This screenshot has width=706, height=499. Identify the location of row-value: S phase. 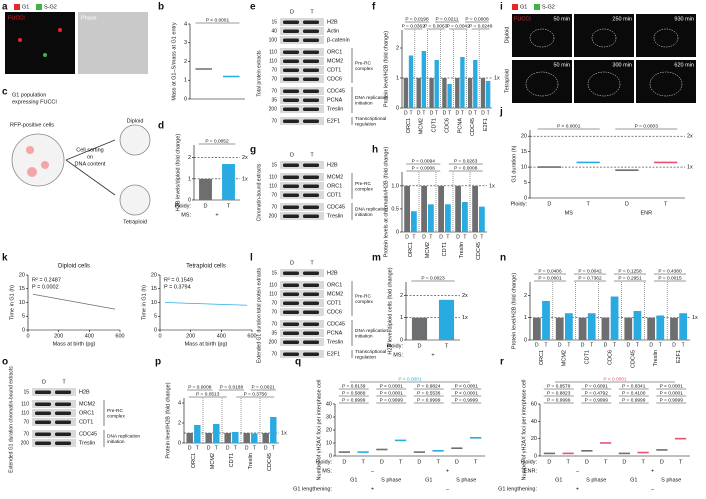
(671, 480).